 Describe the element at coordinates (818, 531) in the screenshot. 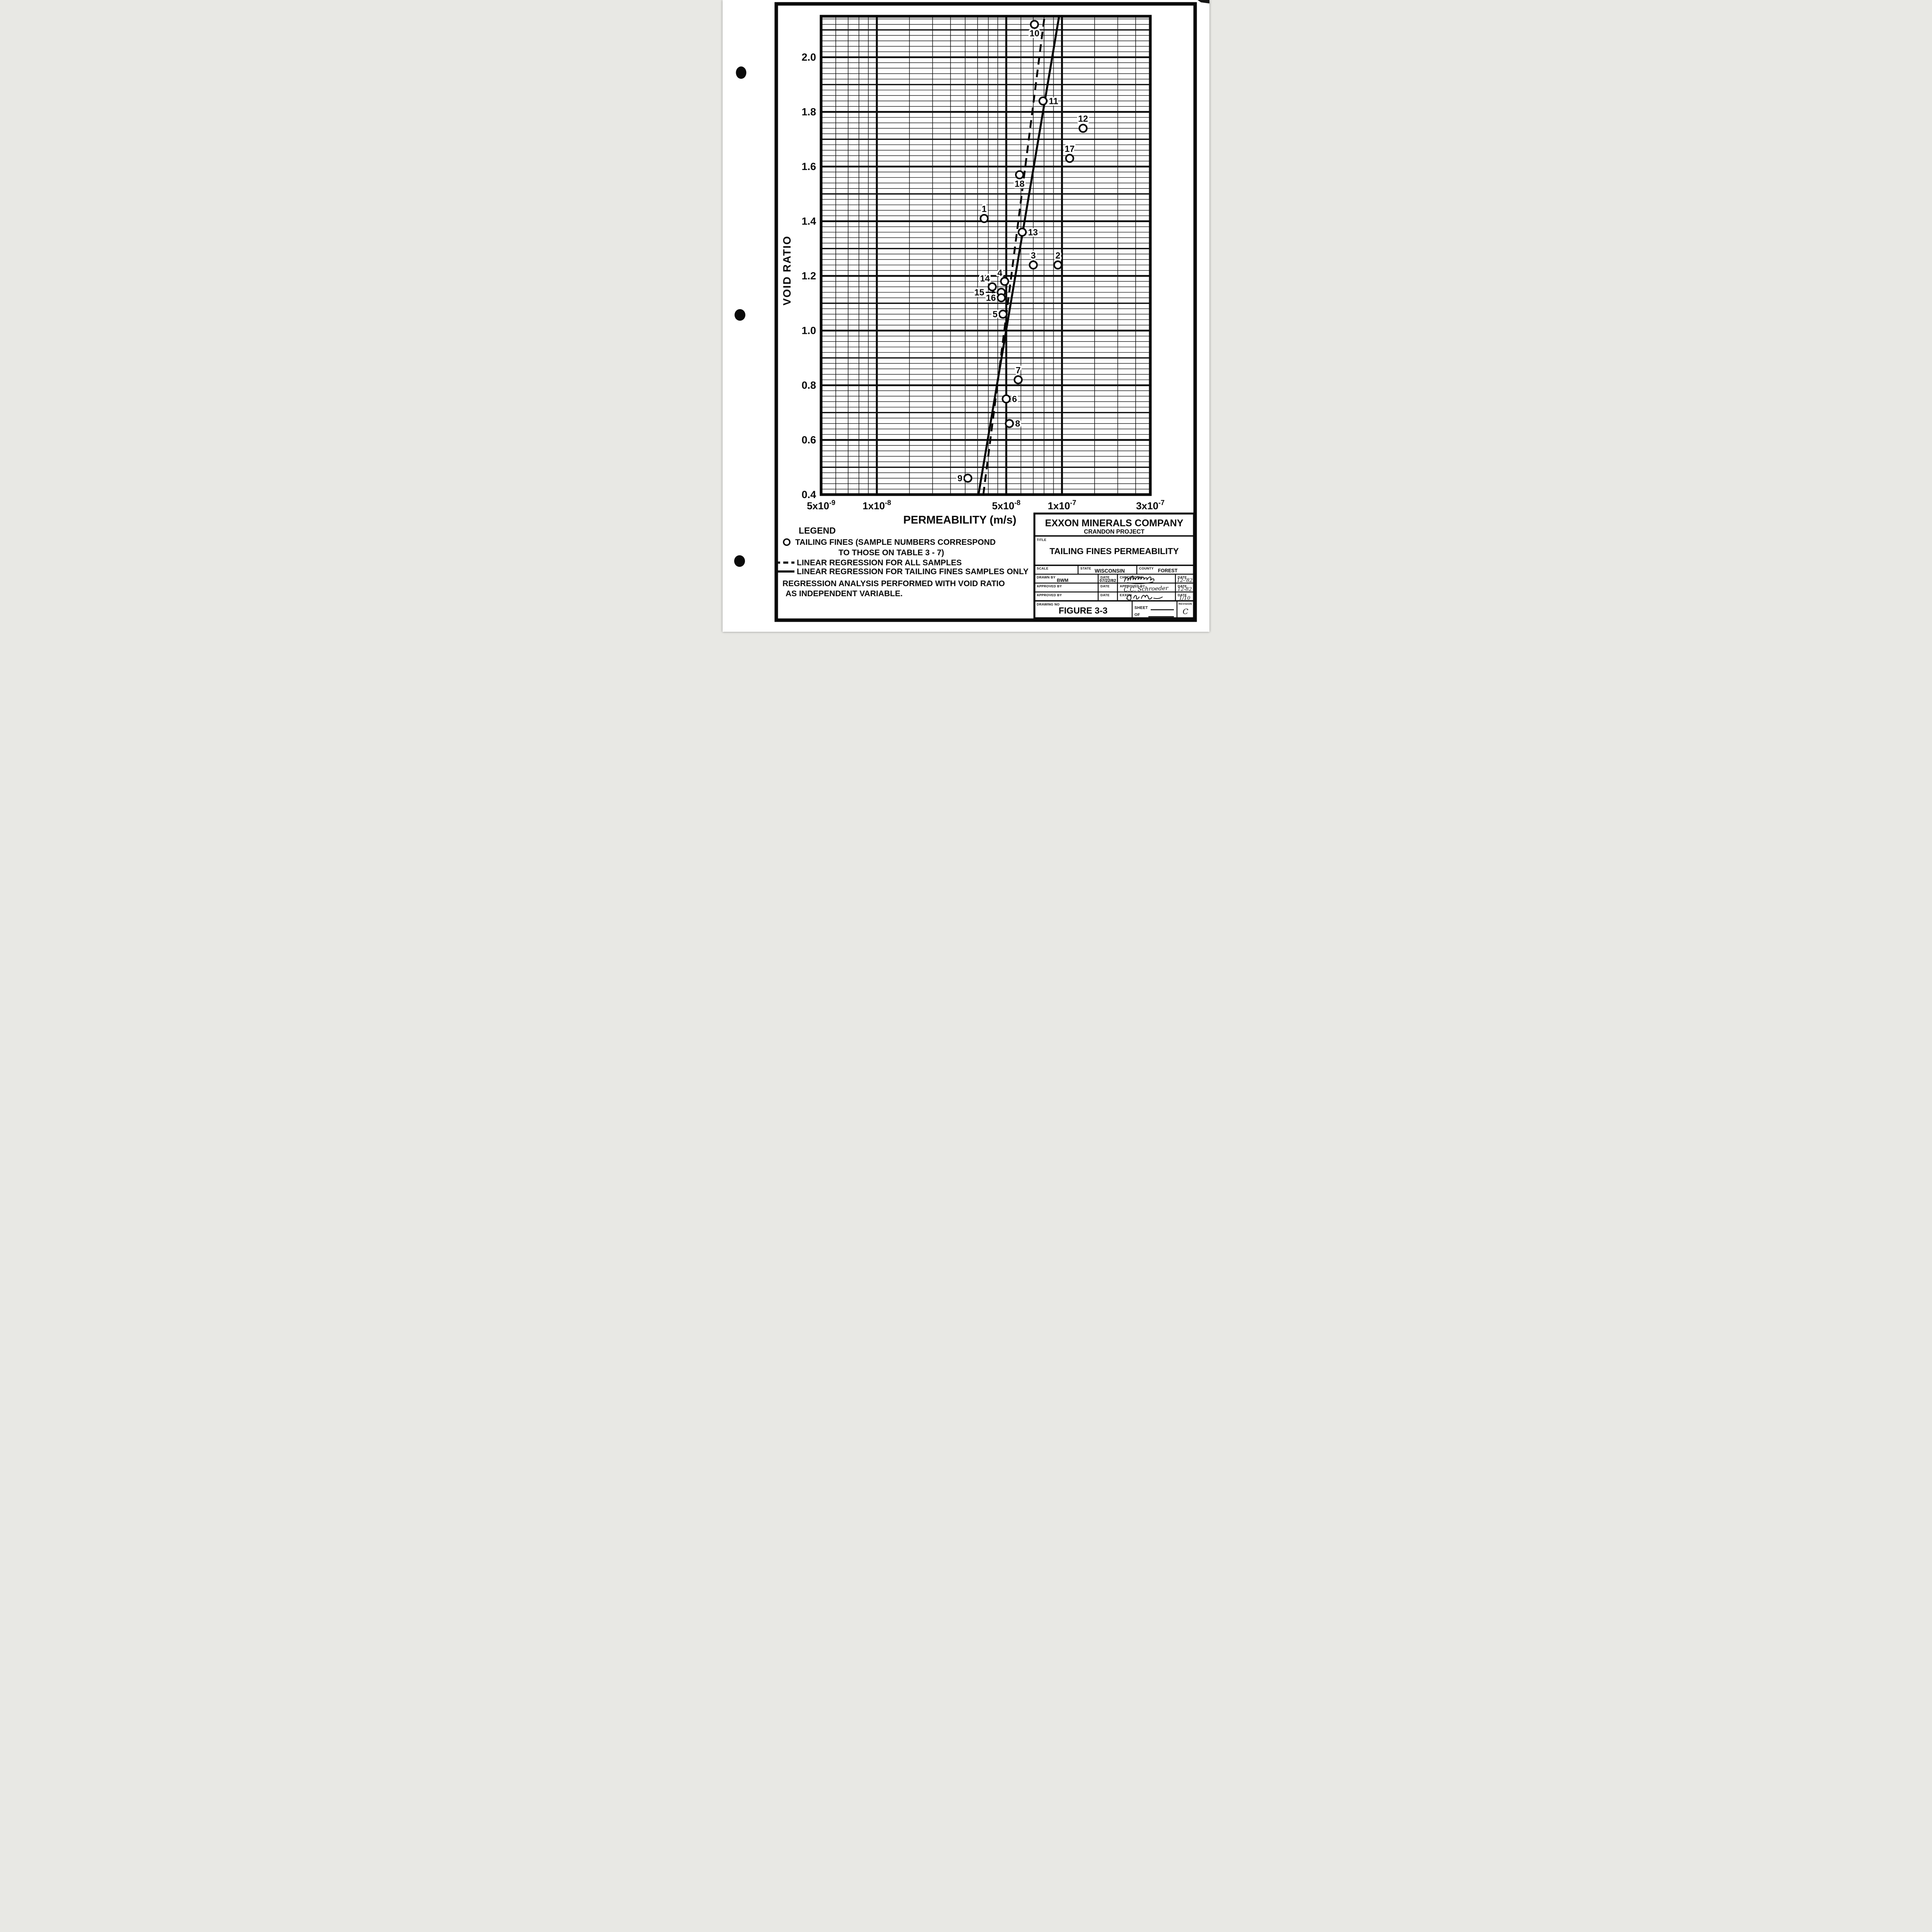

I see `legend-heading: LEGEND` at that location.